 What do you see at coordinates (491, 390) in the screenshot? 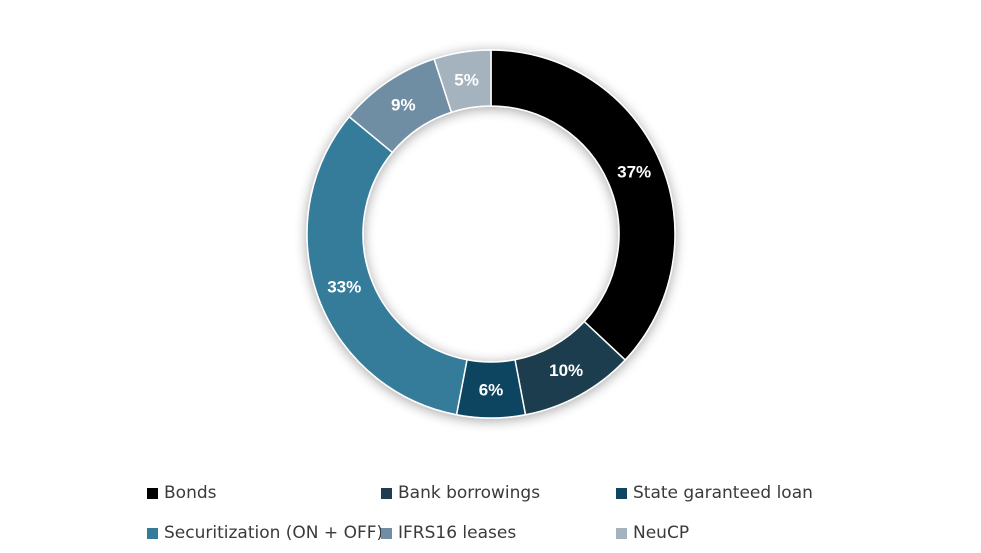
I see `slice-label-state-garanteed-loan: 6%` at bounding box center [491, 390].